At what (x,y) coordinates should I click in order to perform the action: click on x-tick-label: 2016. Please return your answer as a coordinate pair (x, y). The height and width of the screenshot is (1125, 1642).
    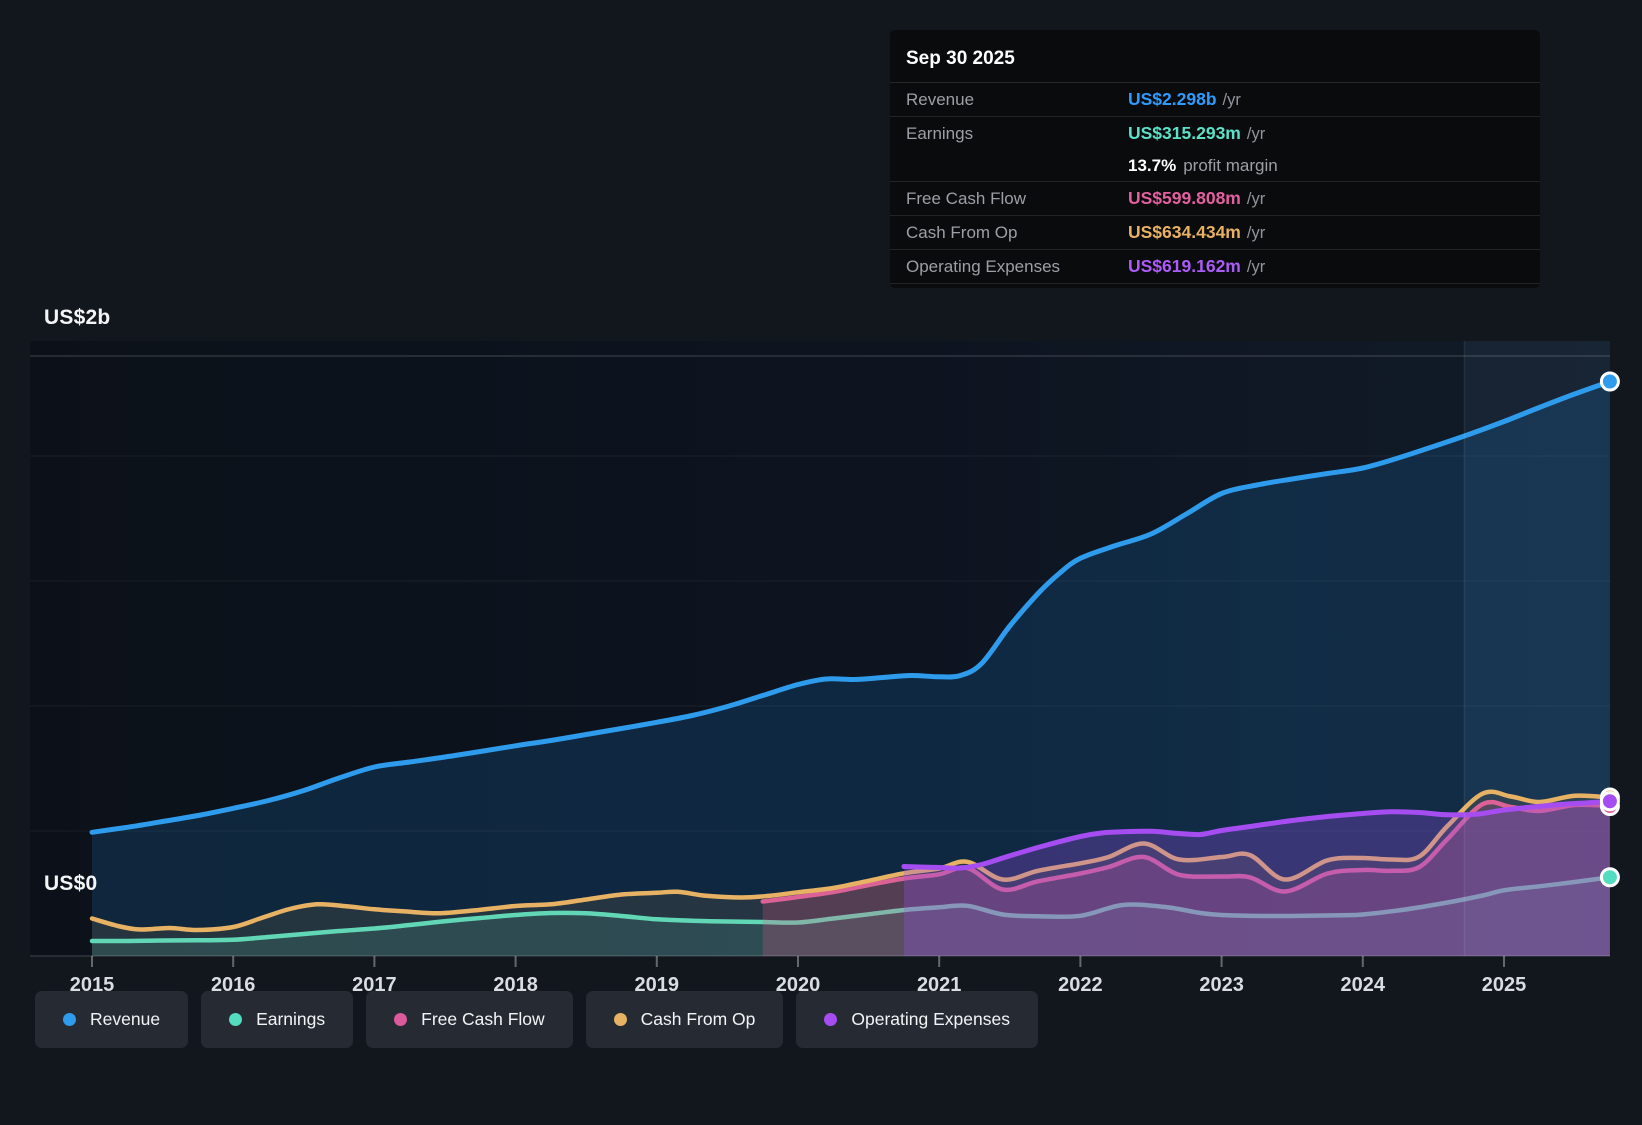
    Looking at the image, I should click on (233, 985).